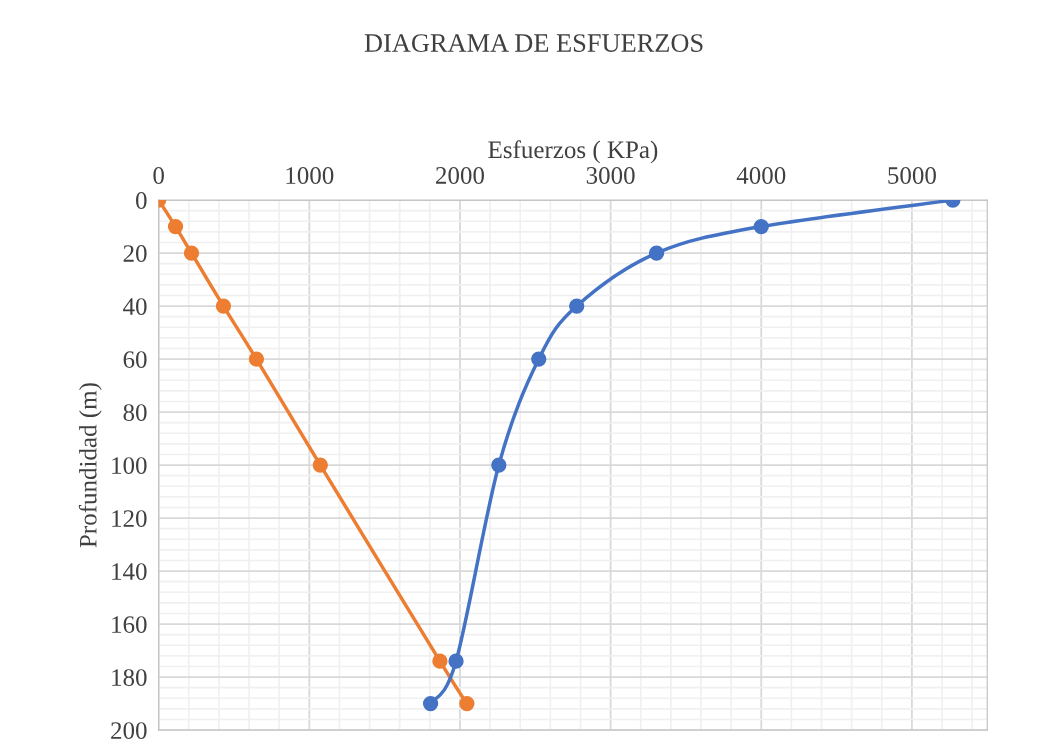 The image size is (1037, 755). I want to click on y-tick-label: 0, so click(141, 200).